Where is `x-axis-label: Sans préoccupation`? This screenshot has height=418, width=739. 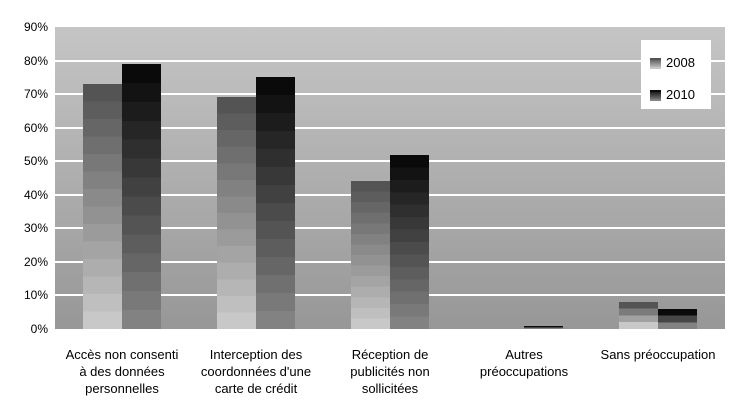
x-axis-label: Sans préoccupation is located at coordinates (658, 354).